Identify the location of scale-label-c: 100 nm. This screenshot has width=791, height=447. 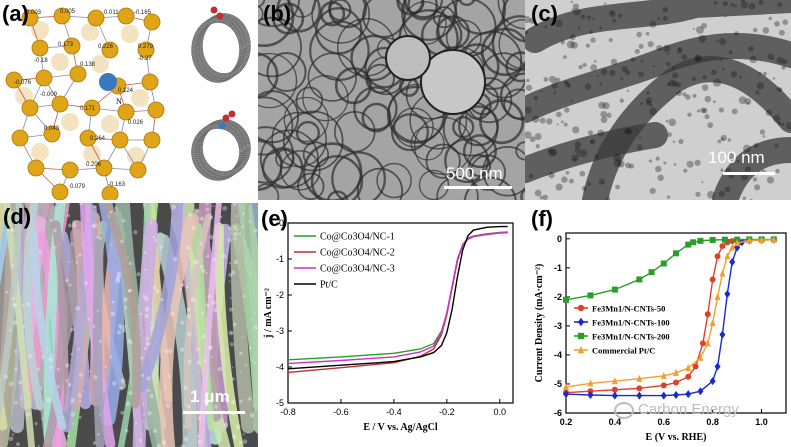
(736, 157).